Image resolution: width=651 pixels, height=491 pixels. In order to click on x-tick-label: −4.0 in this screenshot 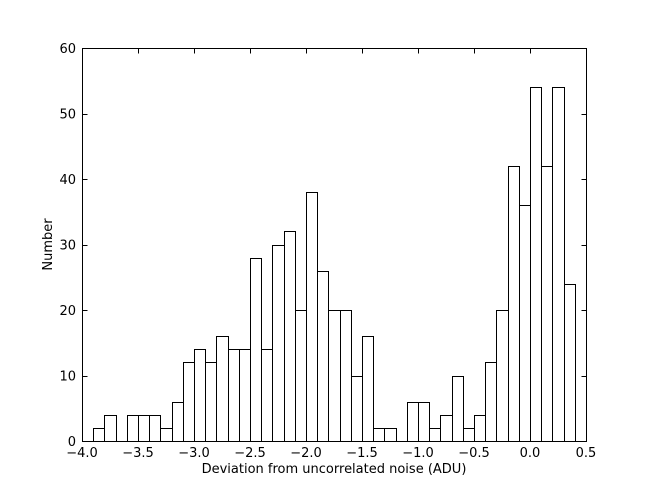, I will do `click(82, 453)`.